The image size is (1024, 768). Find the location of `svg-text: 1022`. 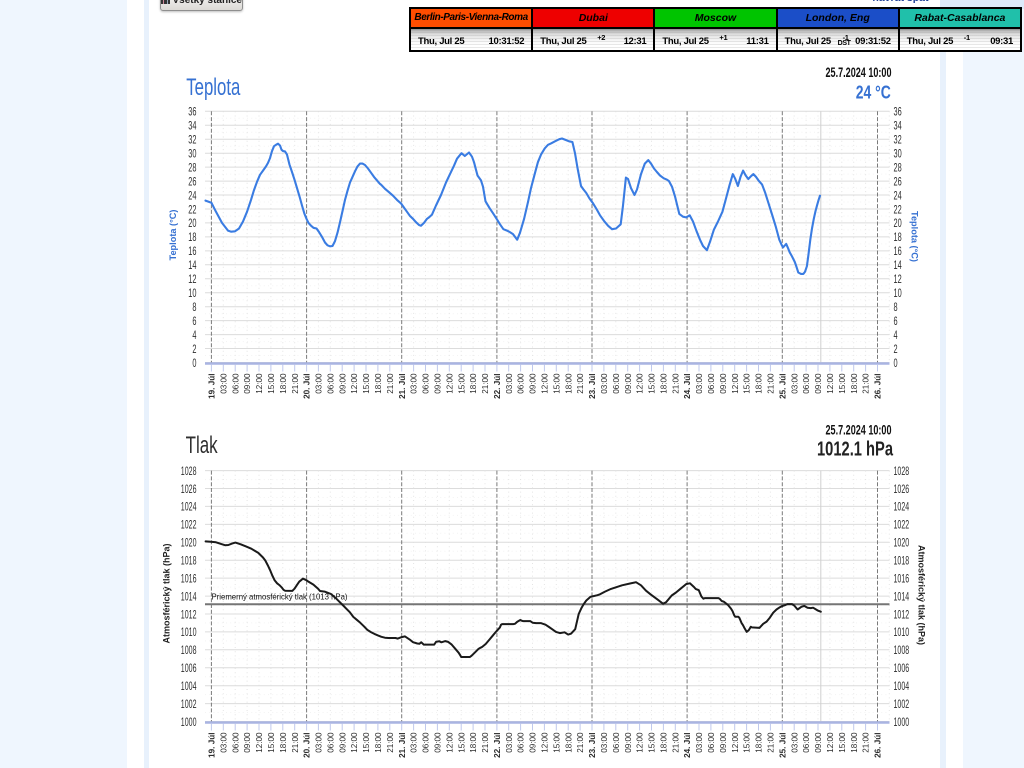

svg-text: 1022 is located at coordinates (189, 526).